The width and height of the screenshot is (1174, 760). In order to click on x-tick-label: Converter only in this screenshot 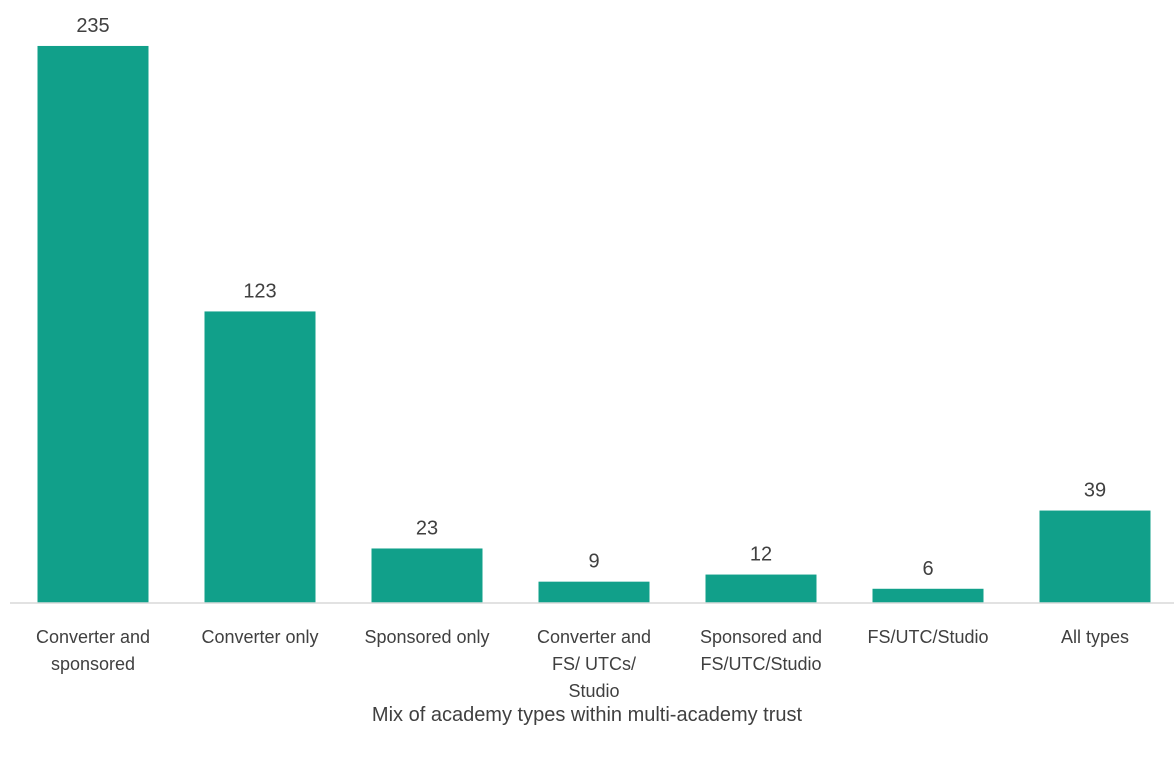, I will do `click(260, 637)`.